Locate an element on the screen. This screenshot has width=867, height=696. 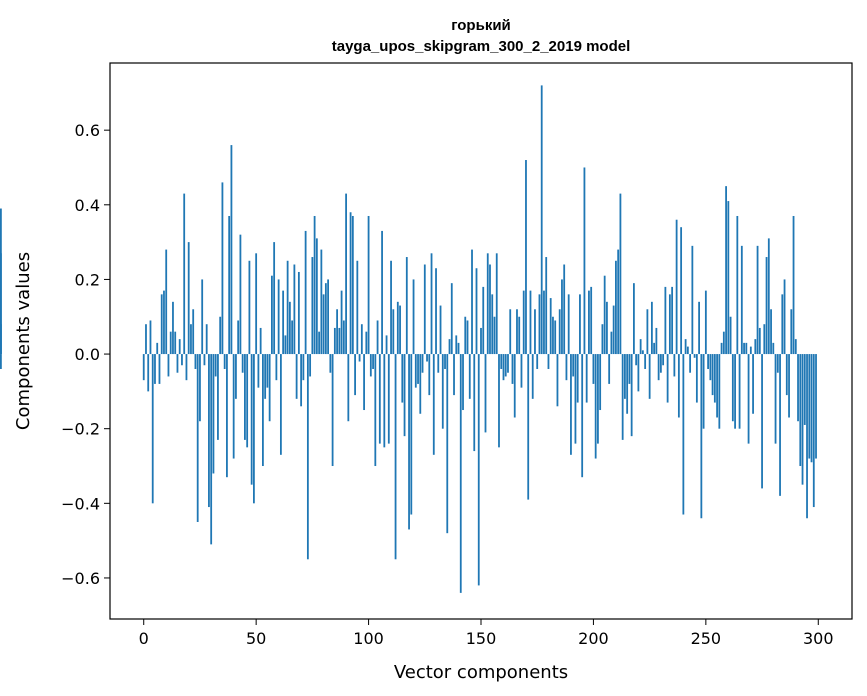
y-tick-label: 0.2 is located at coordinates (87, 279).